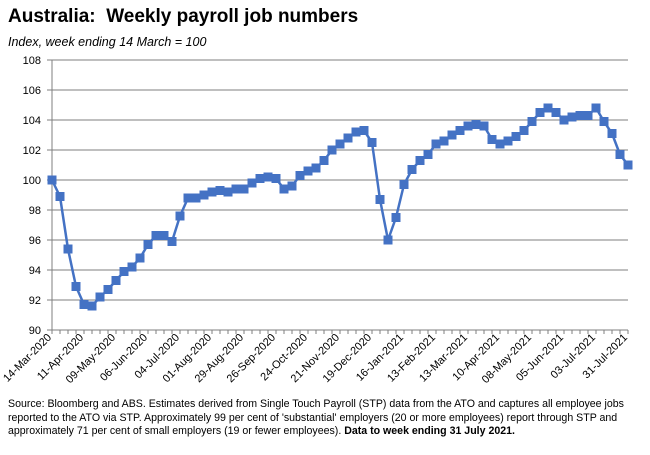  What do you see at coordinates (32, 196) in the screenshot?
I see `y-tick-labels: 90 92 94 96 98 100 102 104 106 108` at bounding box center [32, 196].